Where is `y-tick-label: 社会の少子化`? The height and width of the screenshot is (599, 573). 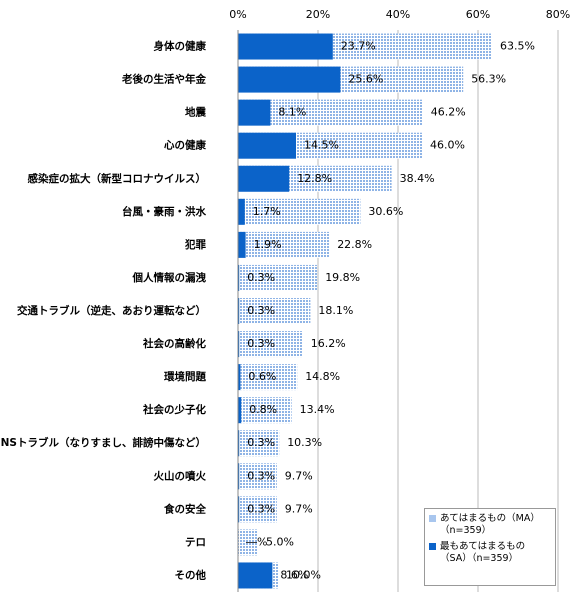 y-tick-label: 社会の少子化 is located at coordinates (174, 409).